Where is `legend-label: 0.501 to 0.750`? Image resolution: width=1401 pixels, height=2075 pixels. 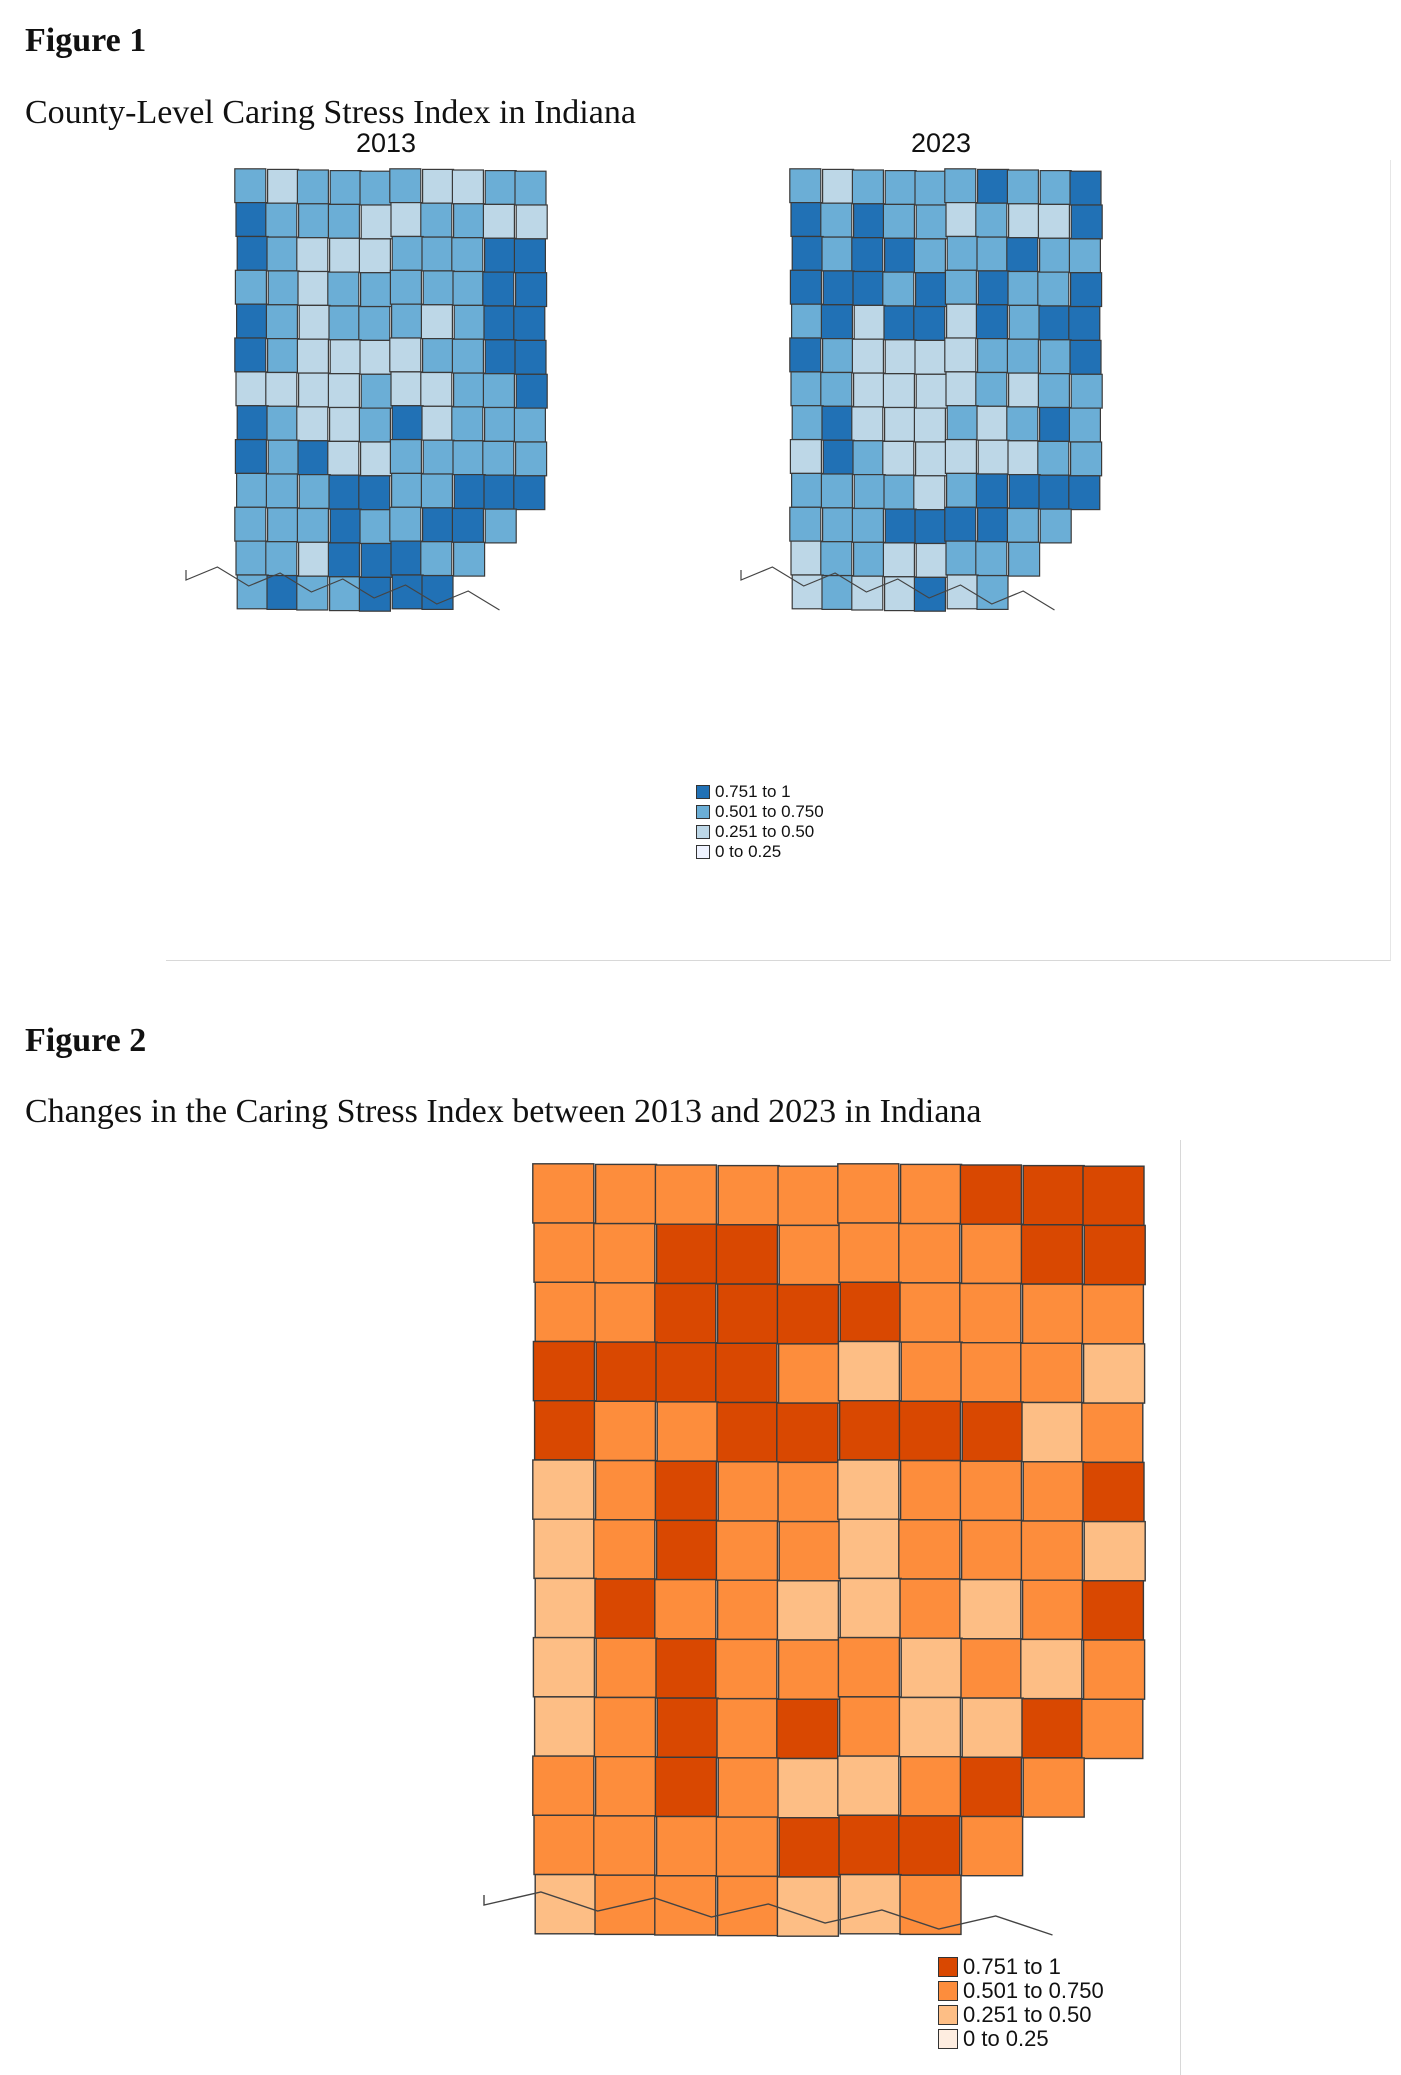
legend-label: 0.501 to 0.750 is located at coordinates (1033, 1990).